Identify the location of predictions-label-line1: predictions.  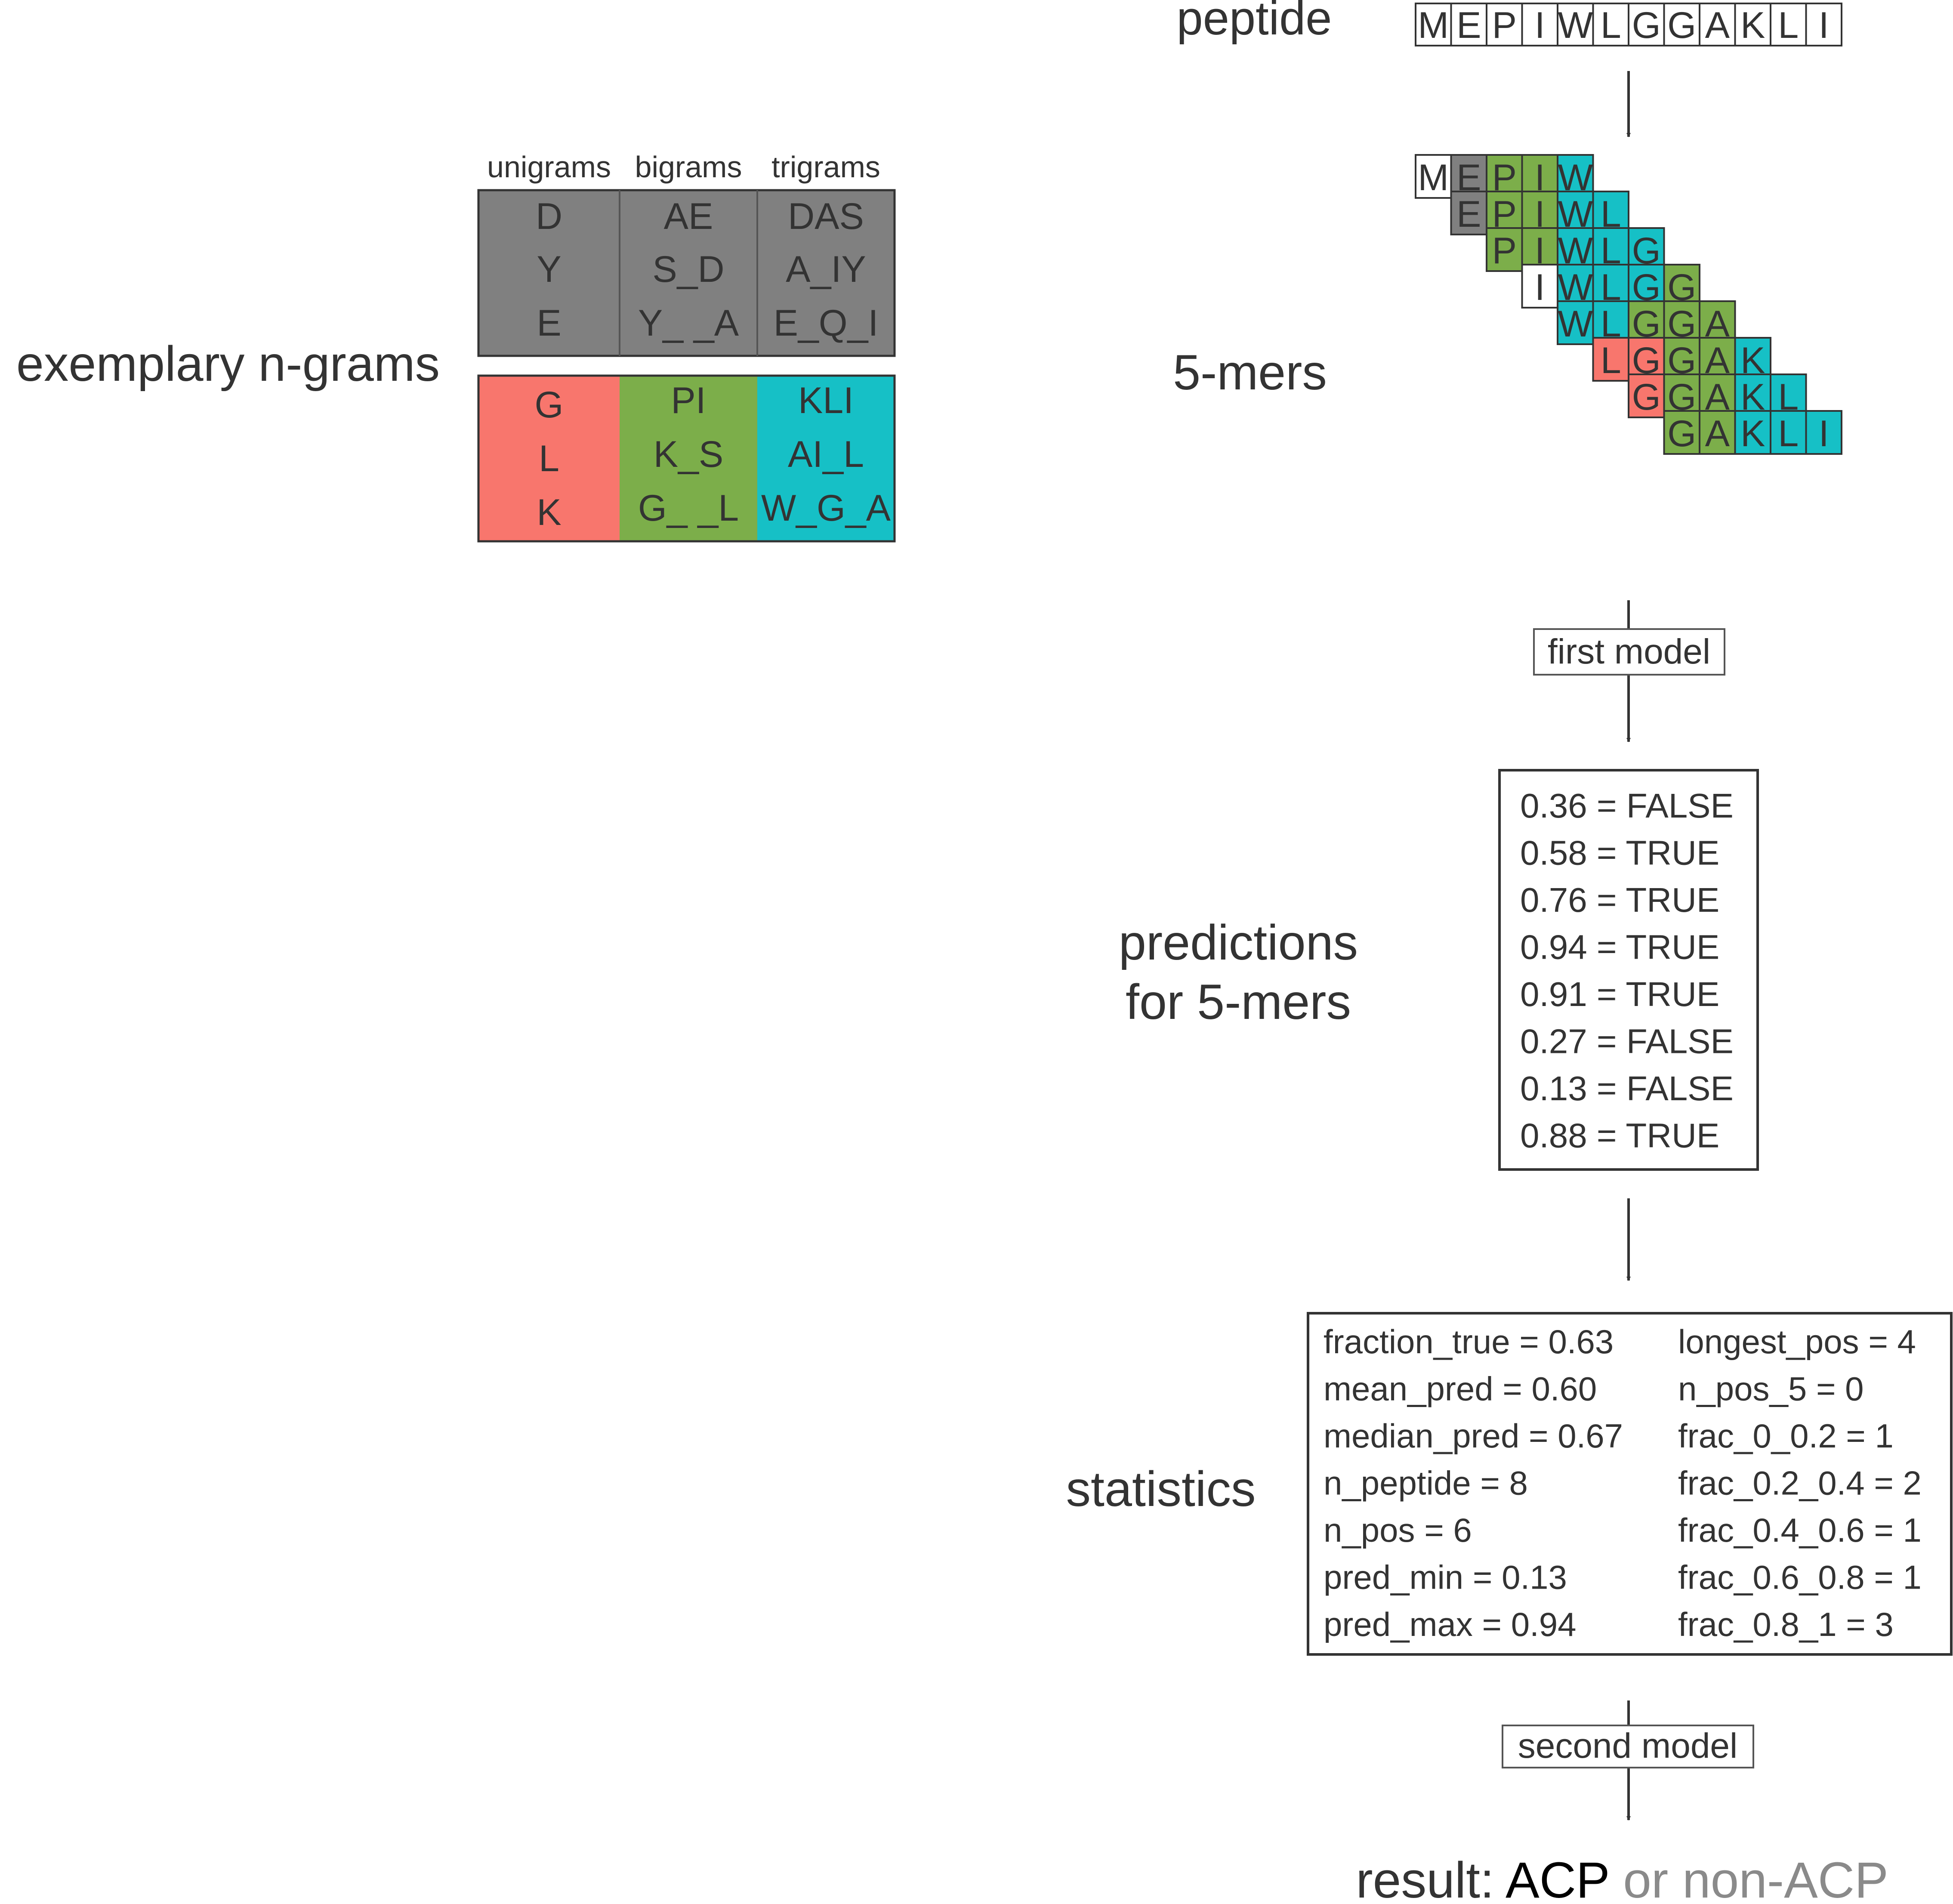
(1238, 942).